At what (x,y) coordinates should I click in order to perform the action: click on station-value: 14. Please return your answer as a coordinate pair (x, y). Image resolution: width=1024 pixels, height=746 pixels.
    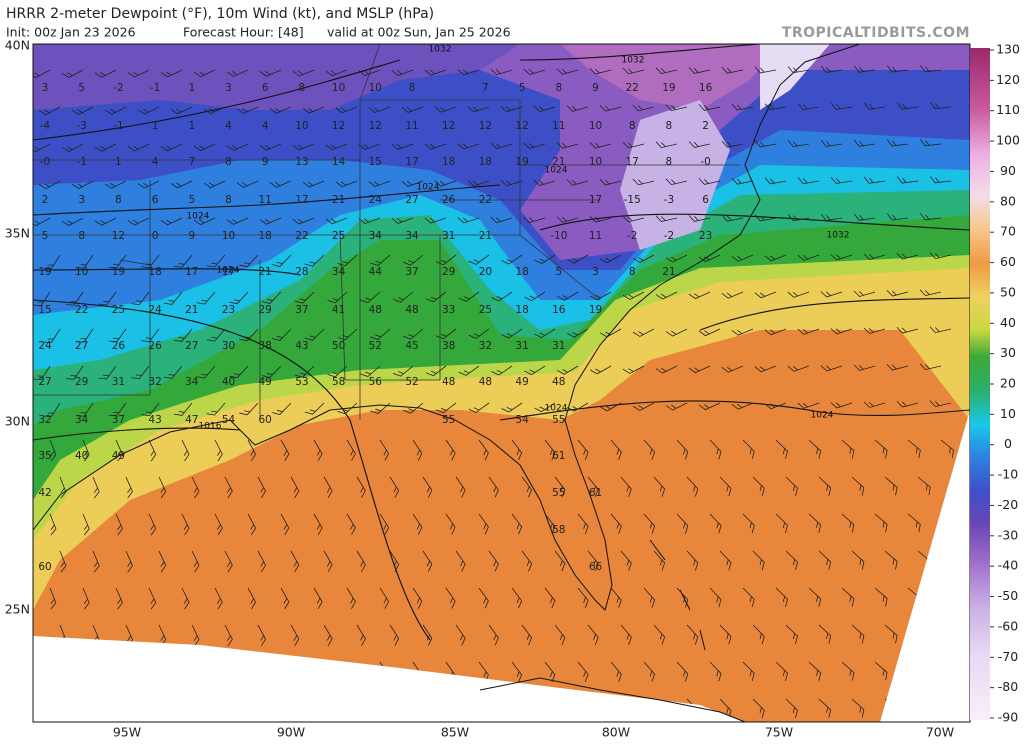
    Looking at the image, I should click on (339, 162).